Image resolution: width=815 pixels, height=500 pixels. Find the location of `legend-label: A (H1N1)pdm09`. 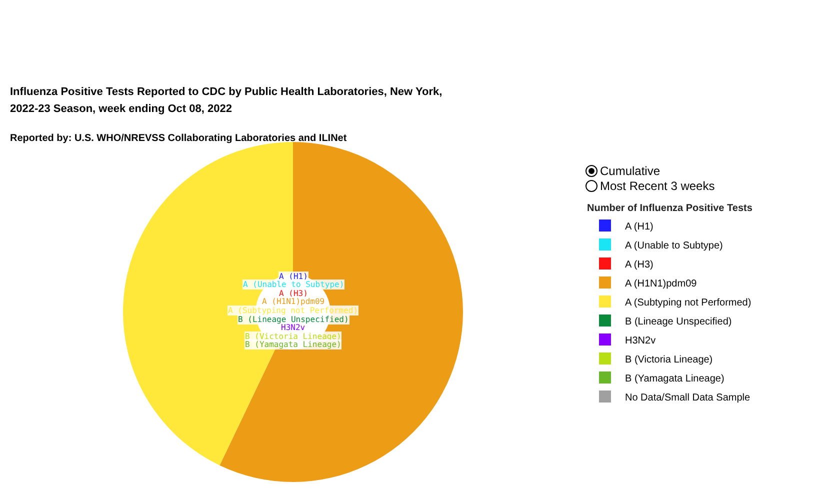

legend-label: A (H1N1)pdm09 is located at coordinates (661, 284).